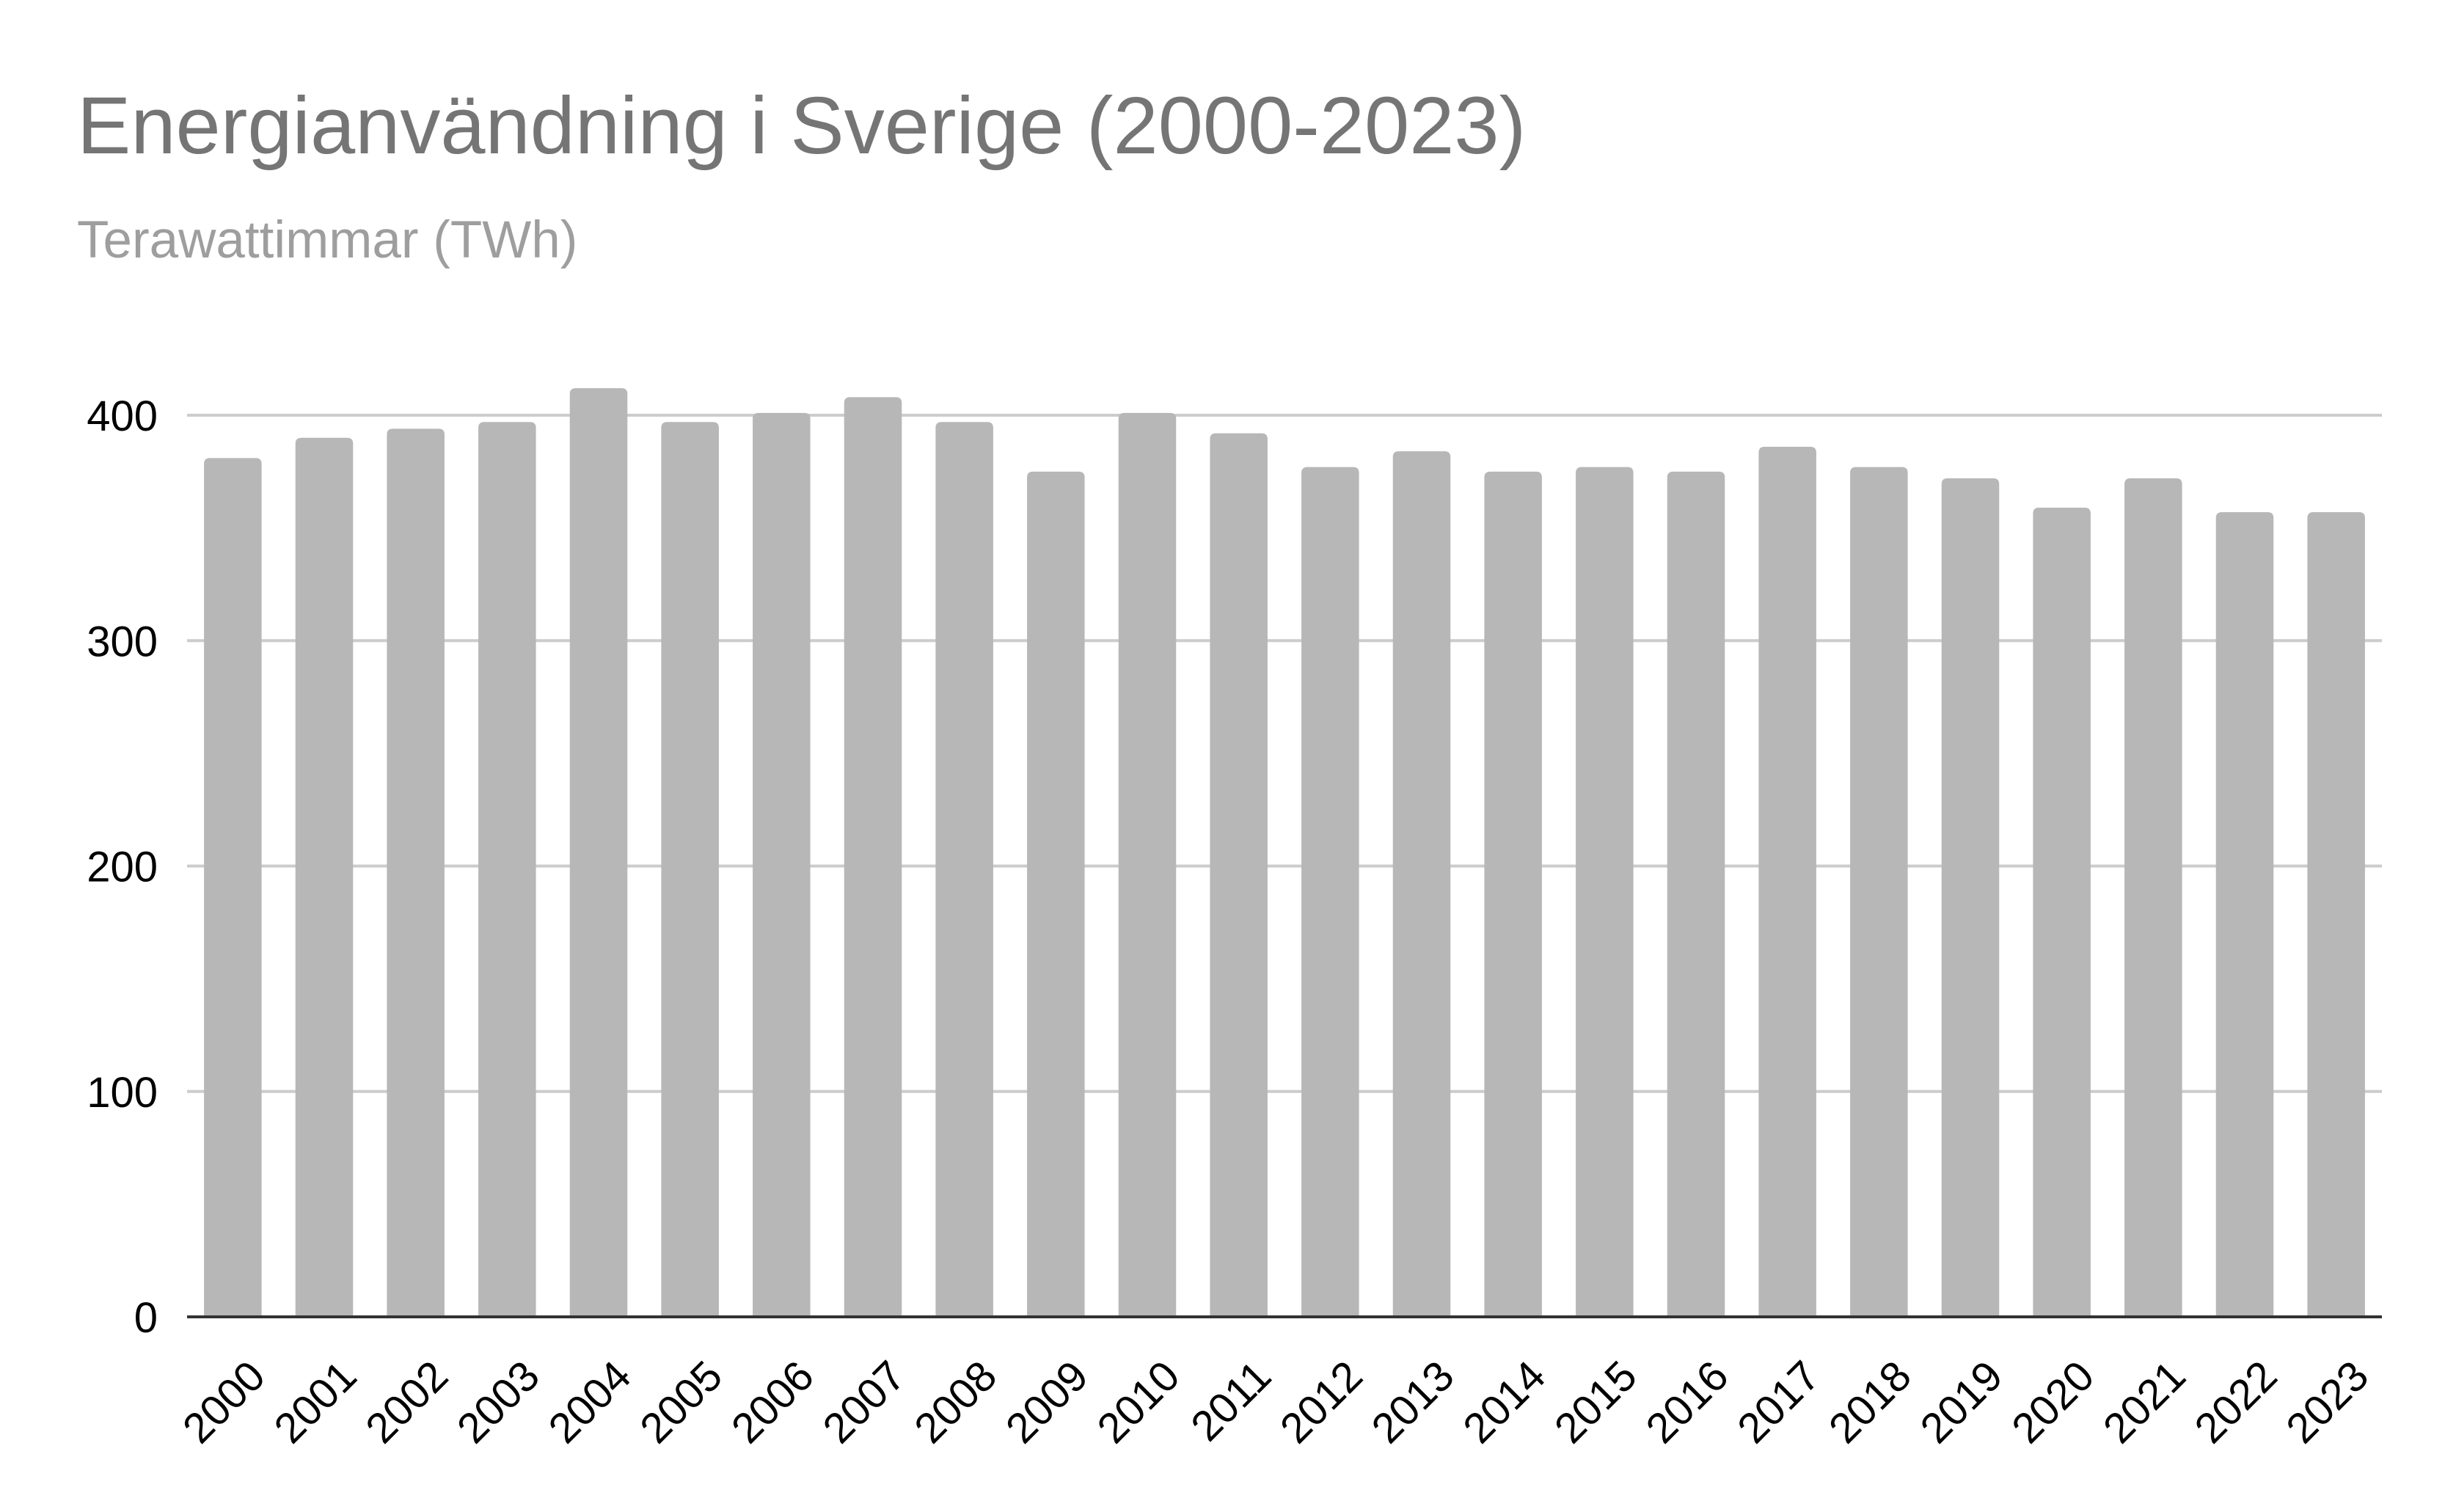  Describe the element at coordinates (122, 642) in the screenshot. I see `y-tick-label: 300` at that location.